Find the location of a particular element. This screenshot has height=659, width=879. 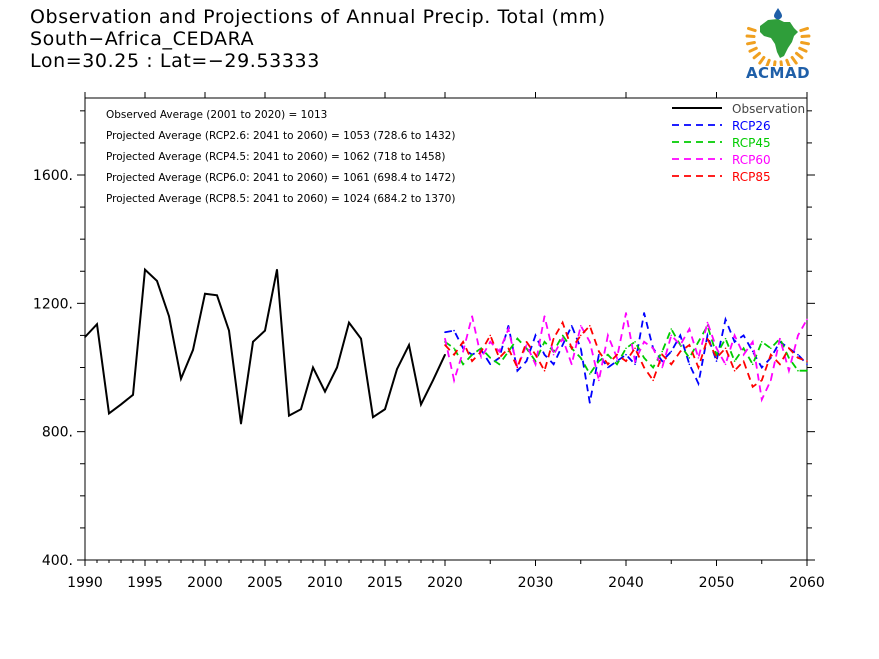

series-line-rcp45 is located at coordinates (625, 349).